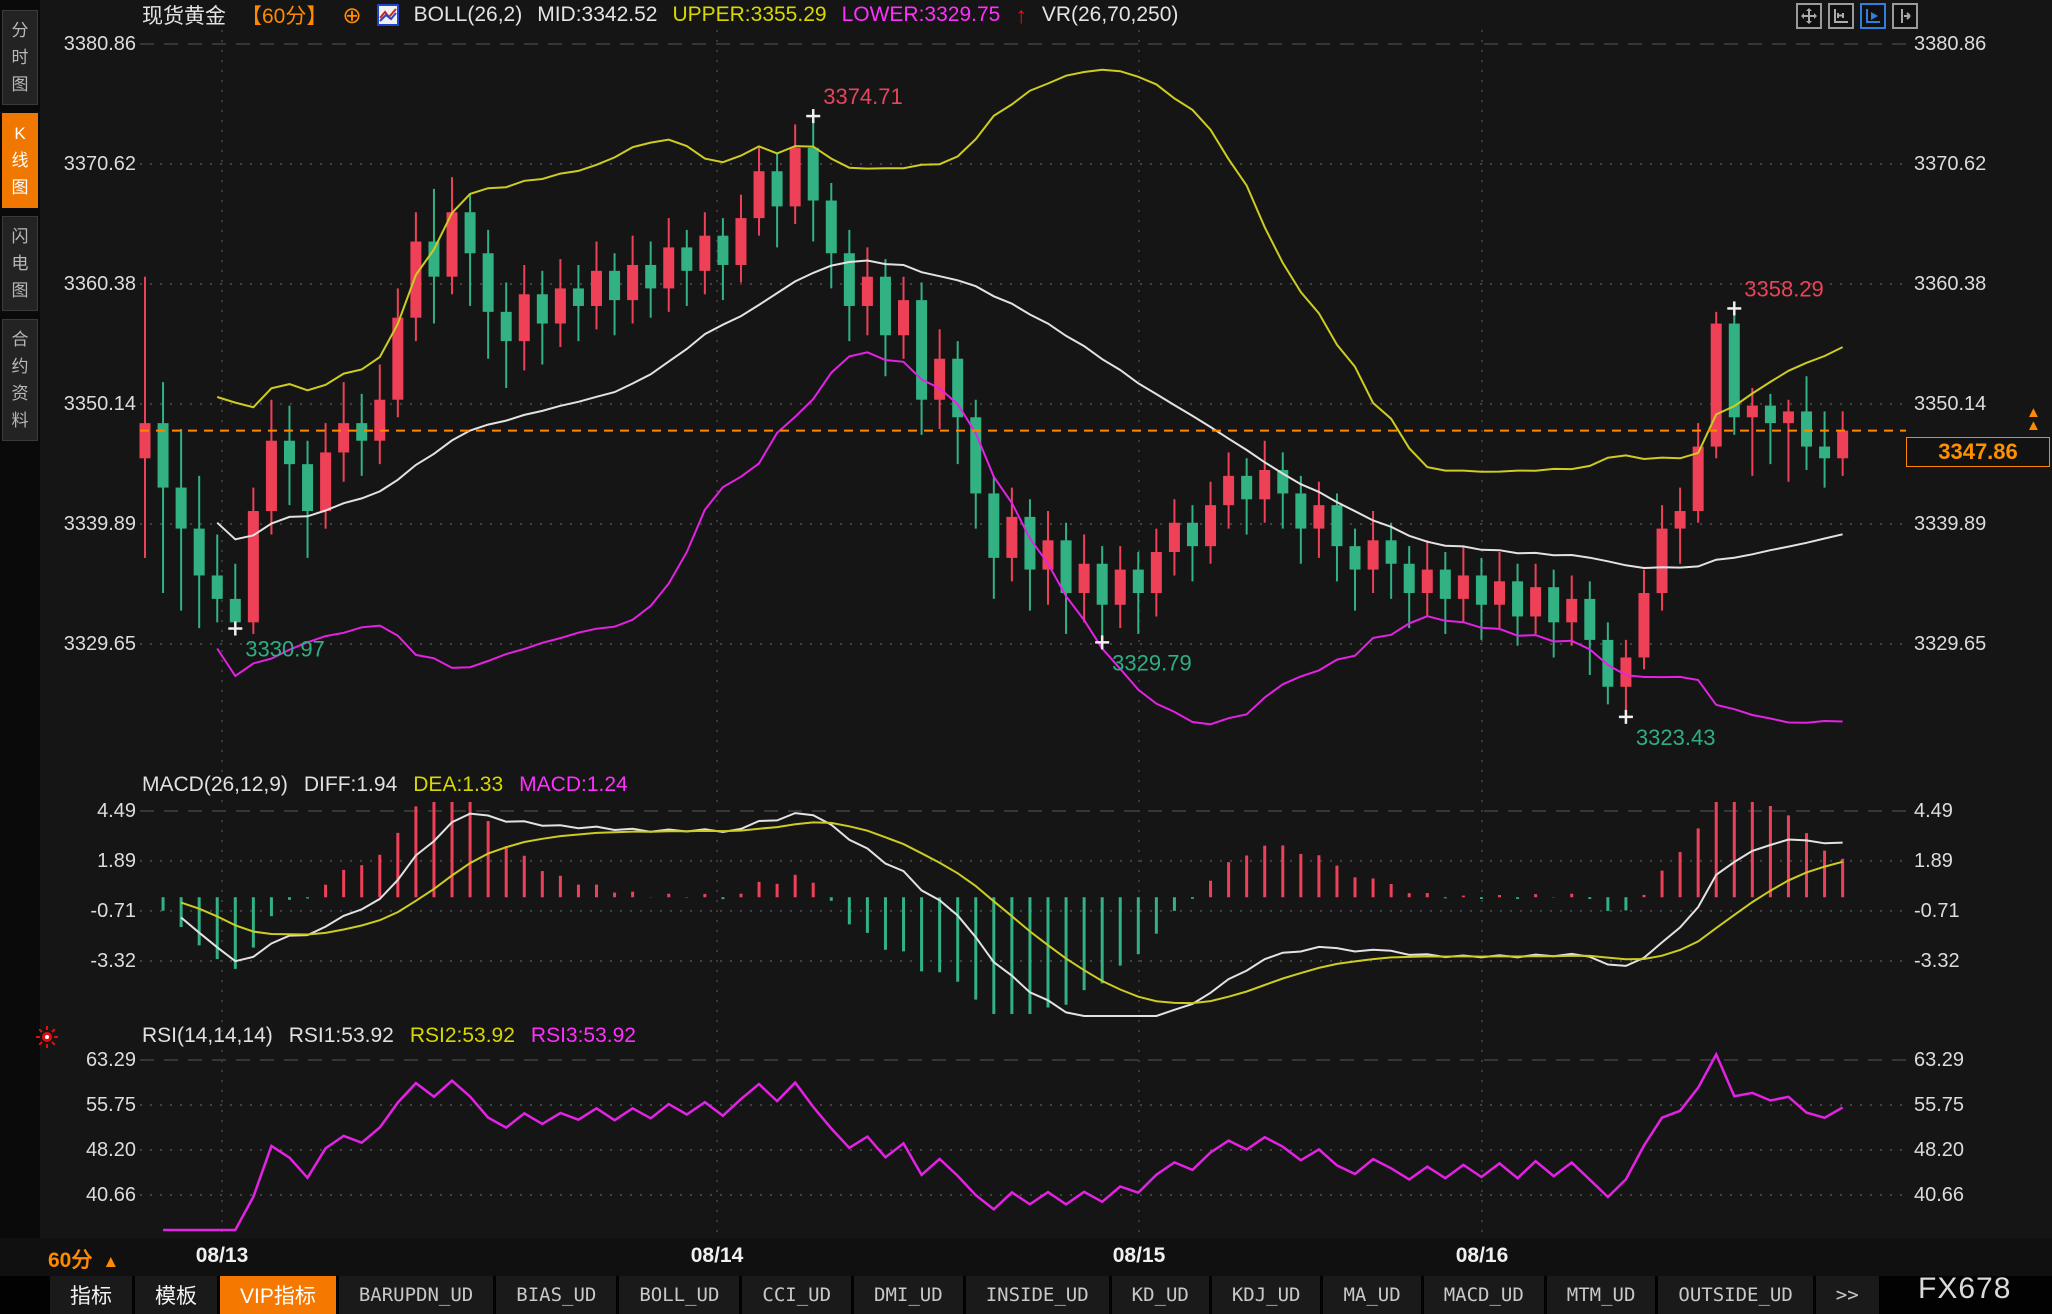 The width and height of the screenshot is (2052, 1314). Describe the element at coordinates (278, 1295) in the screenshot. I see `tab-VIP: VIP指标` at that location.